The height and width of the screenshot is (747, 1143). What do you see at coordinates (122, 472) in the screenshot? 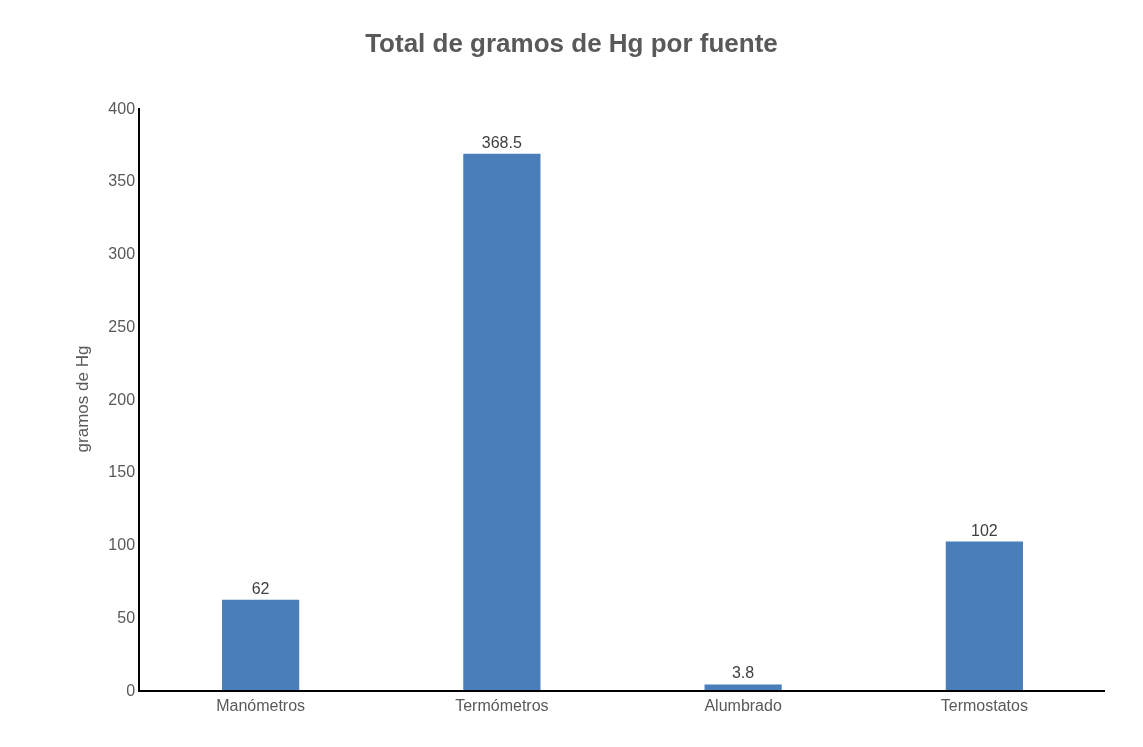
I see `y-tick-label: 150` at bounding box center [122, 472].